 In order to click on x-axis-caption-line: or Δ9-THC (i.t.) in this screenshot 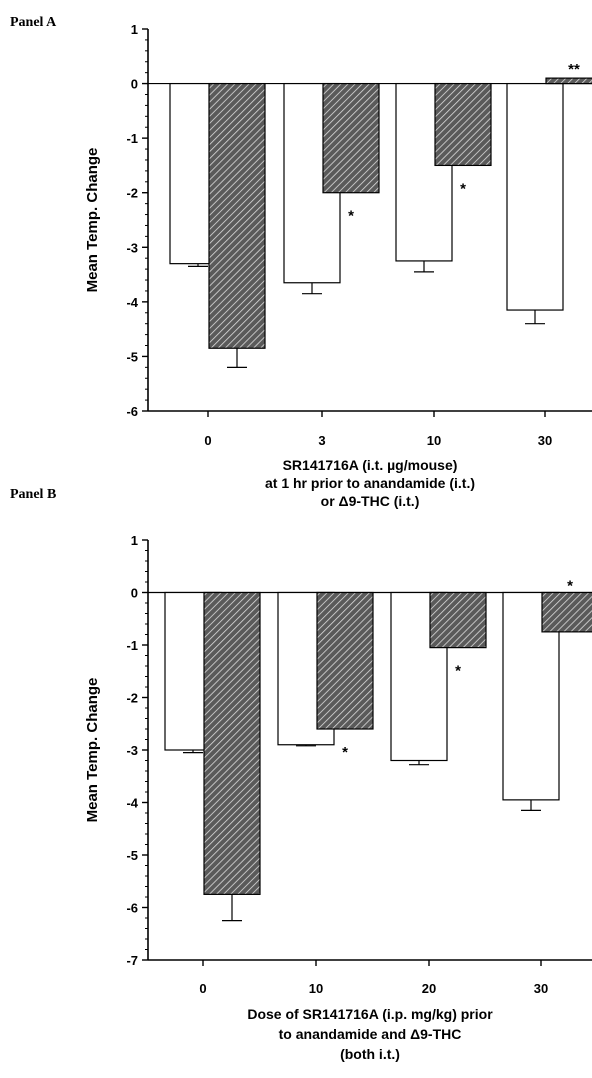, I will do `click(370, 501)`.